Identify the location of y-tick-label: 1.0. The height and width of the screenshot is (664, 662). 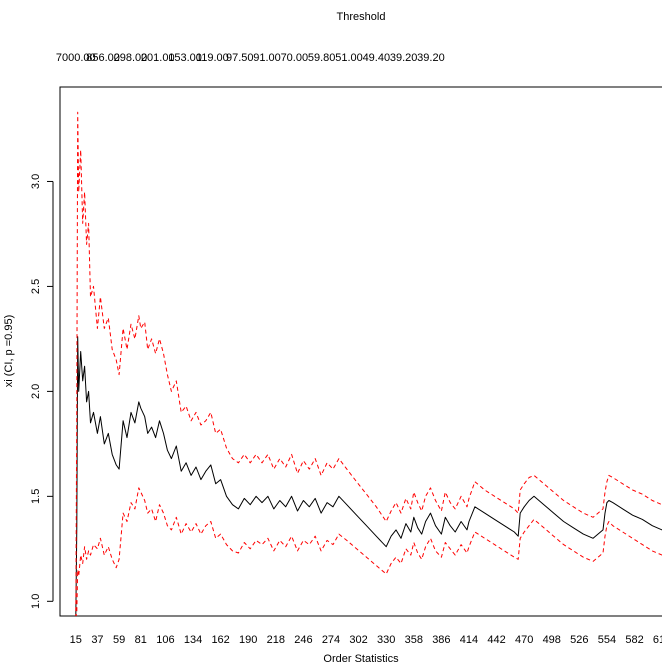
(36, 601).